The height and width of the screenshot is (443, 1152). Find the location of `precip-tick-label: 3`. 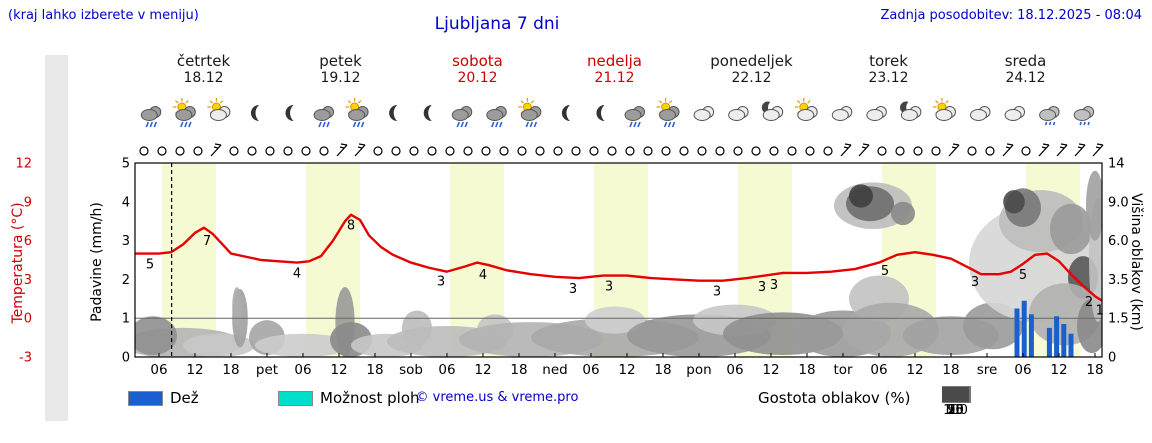

precip-tick-label: 3 is located at coordinates (126, 241).